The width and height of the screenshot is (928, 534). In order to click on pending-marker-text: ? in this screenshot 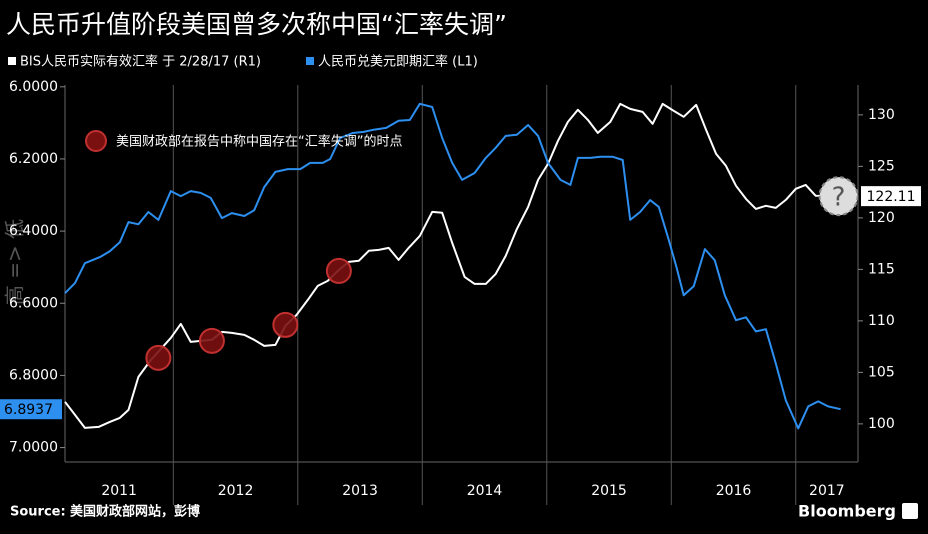, I will do `click(839, 198)`.